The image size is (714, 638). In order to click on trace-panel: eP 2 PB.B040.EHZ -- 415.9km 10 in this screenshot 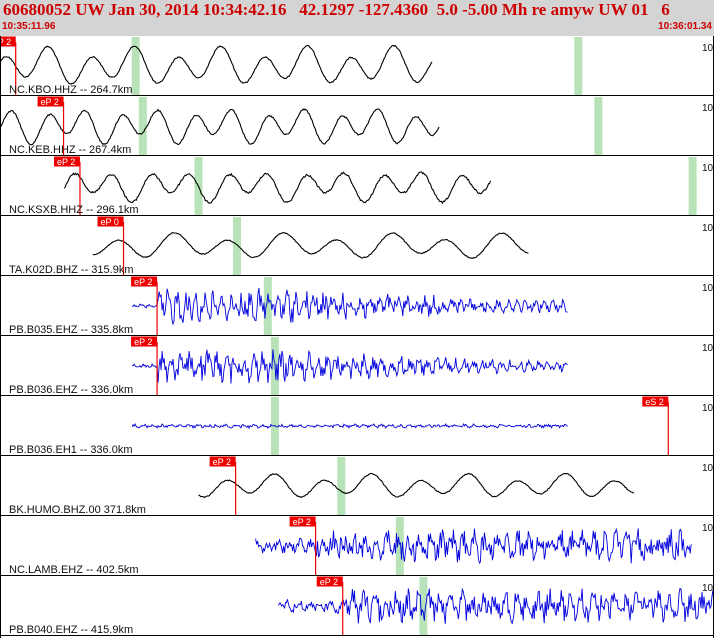, I will do `click(357, 606)`.